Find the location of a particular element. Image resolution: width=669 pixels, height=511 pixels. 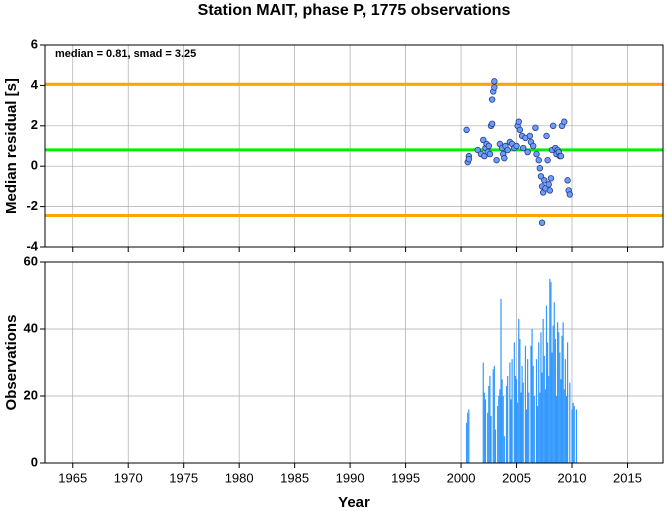

x-tick-label: 1965 is located at coordinates (72, 477).